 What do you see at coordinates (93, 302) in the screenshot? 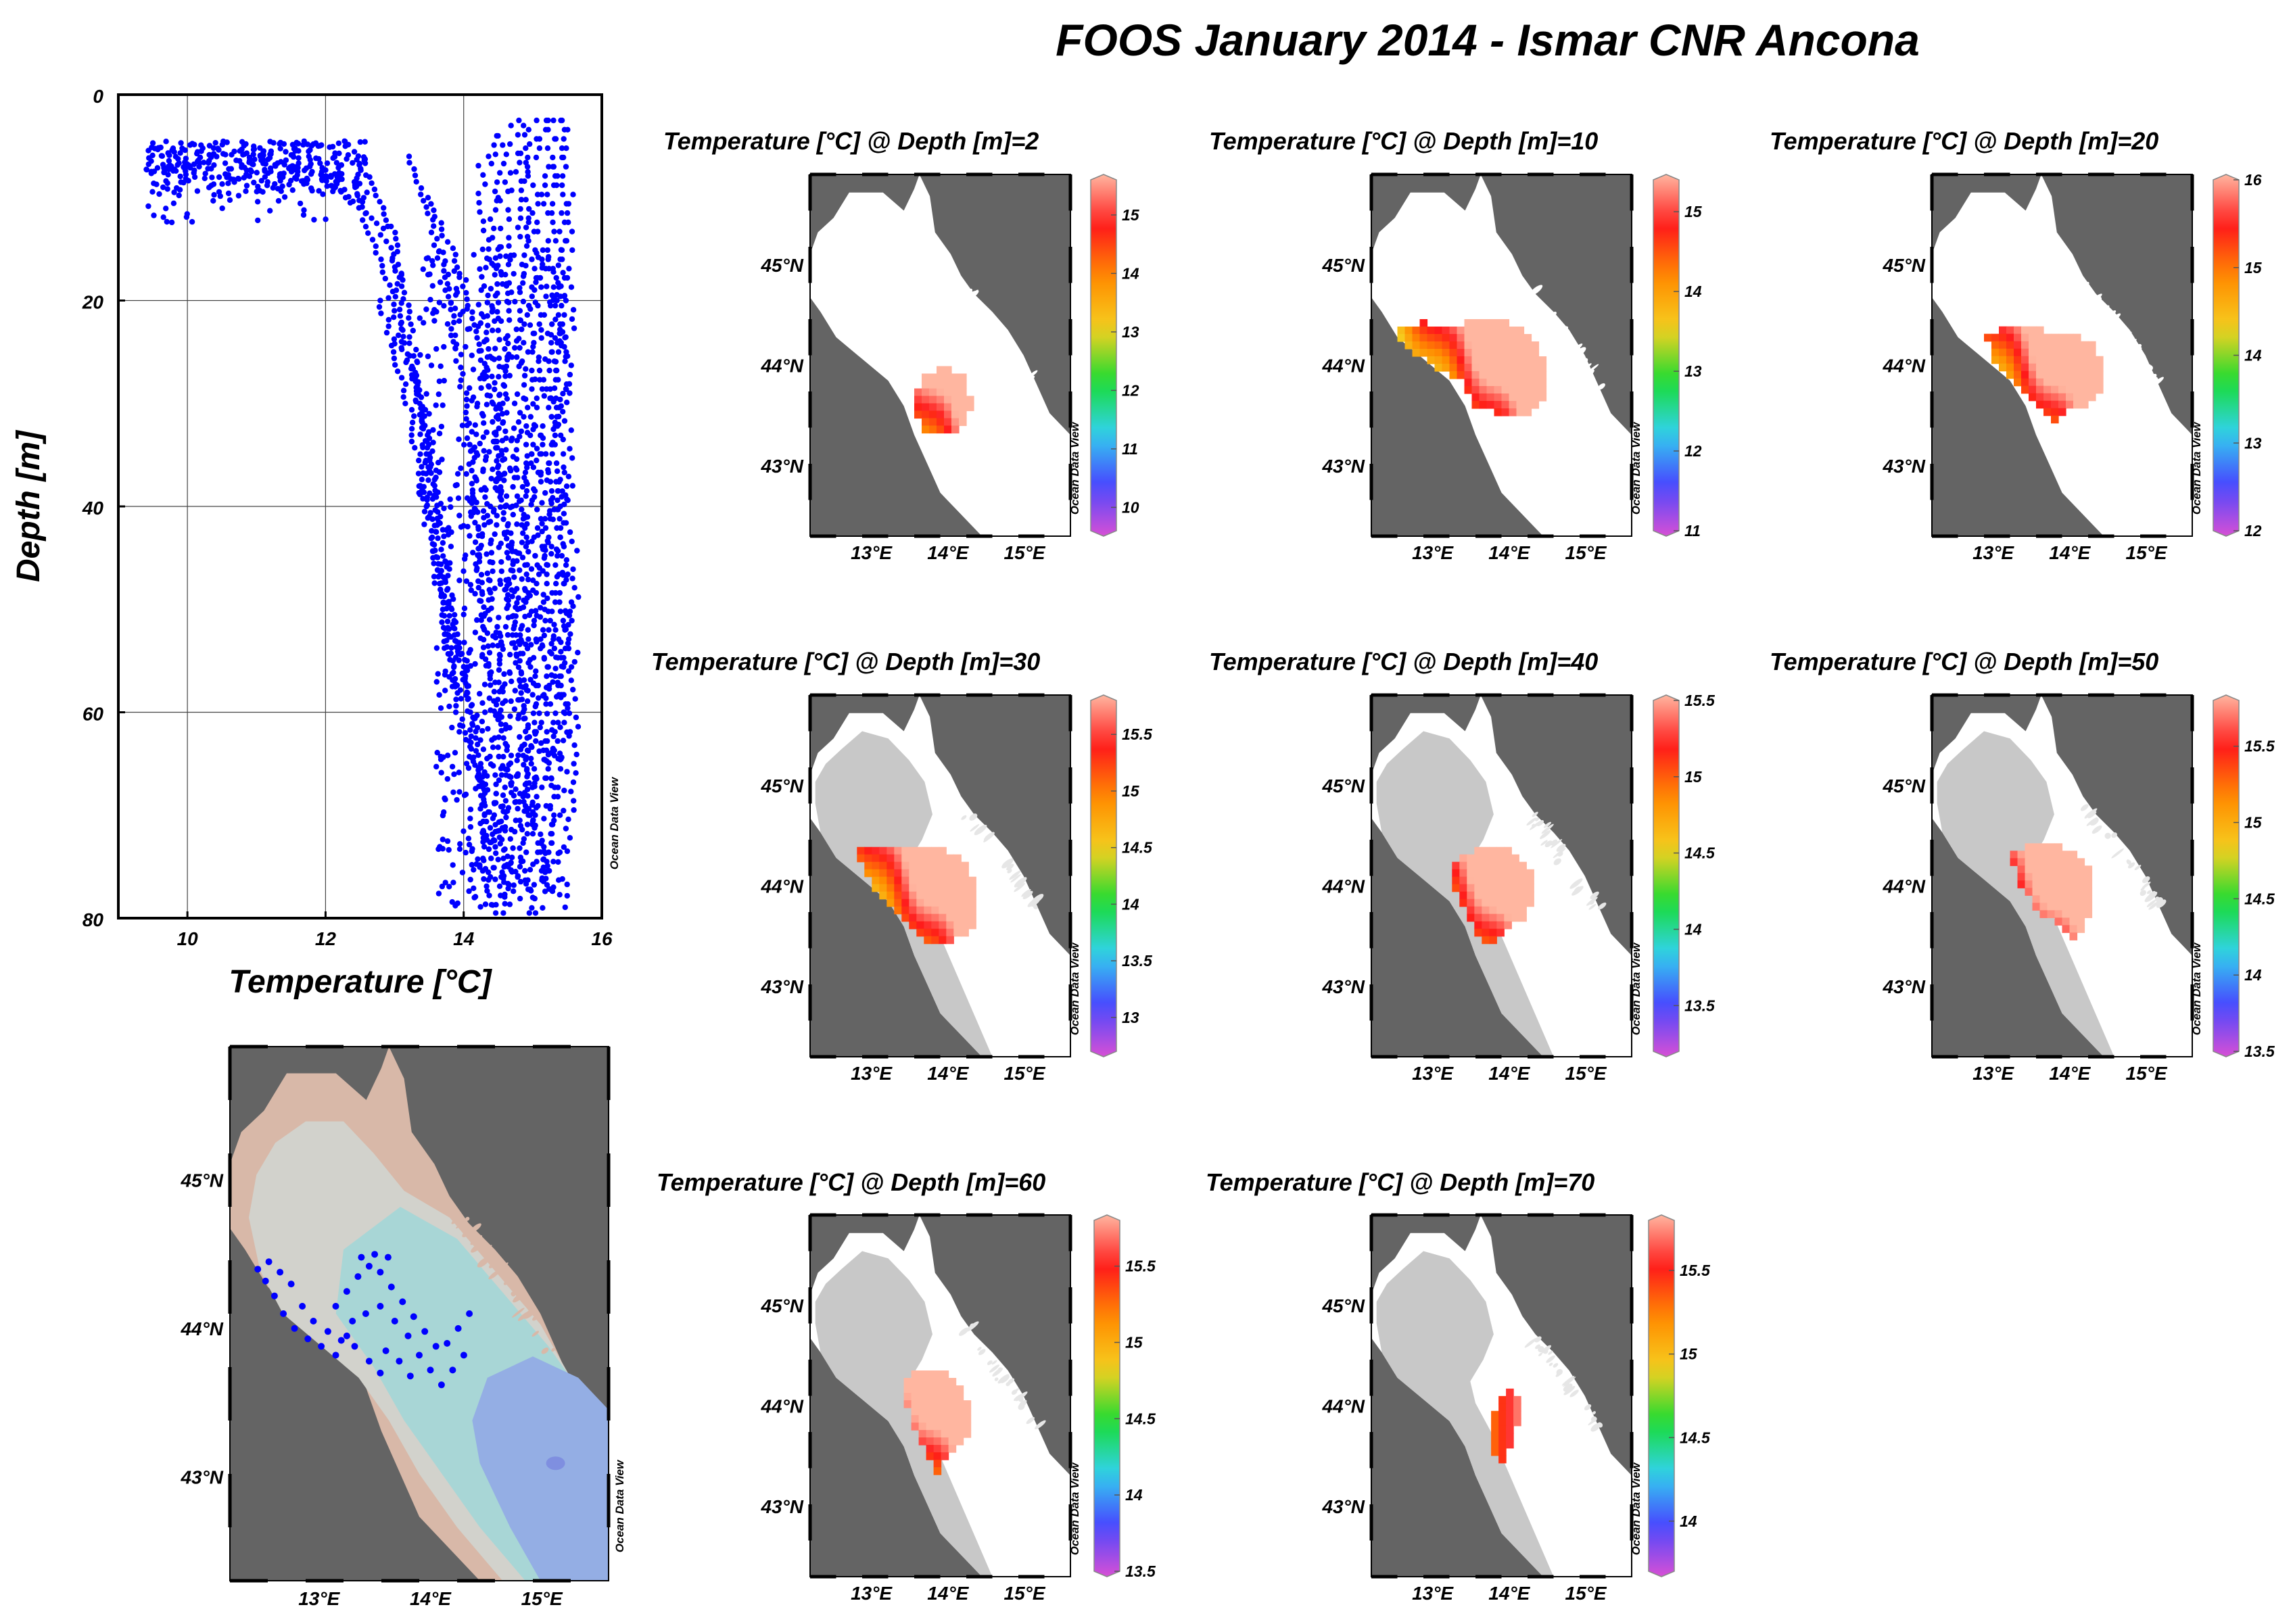
I see `y-tick-label: 20` at bounding box center [93, 302].